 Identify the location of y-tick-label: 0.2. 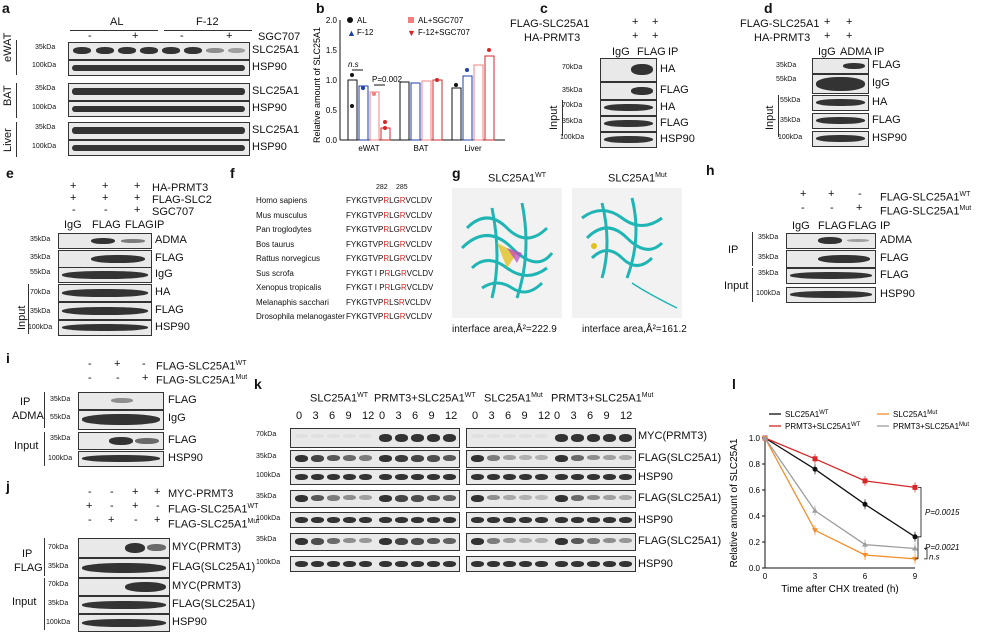
(755, 542).